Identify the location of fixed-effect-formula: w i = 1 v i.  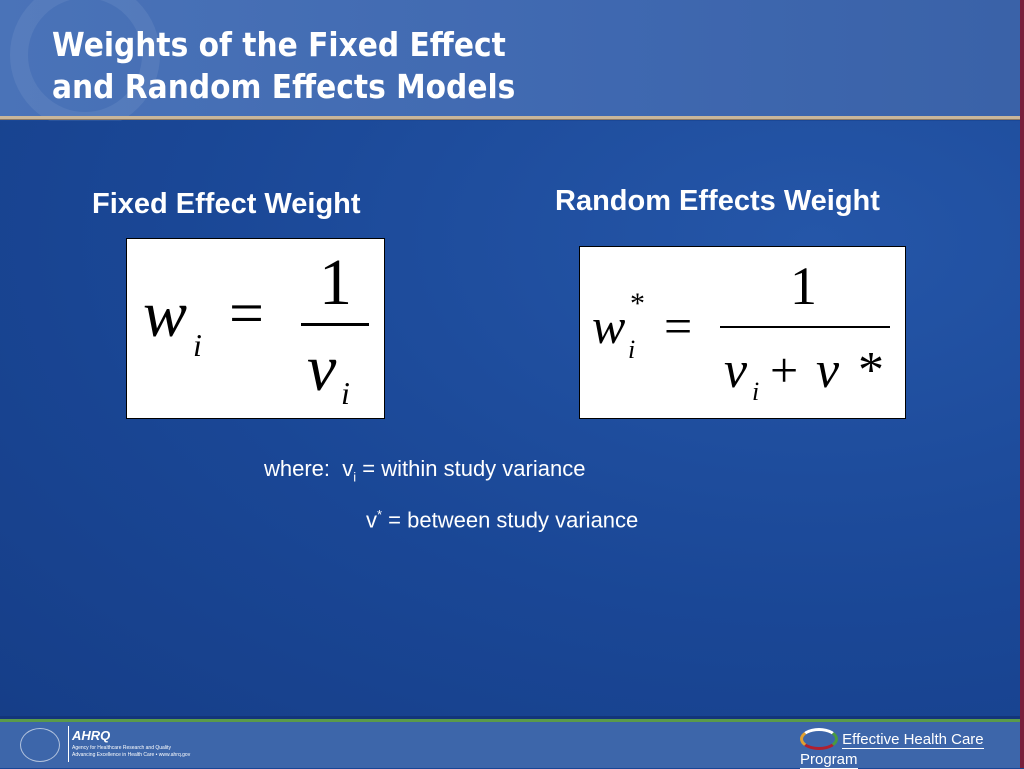
(255, 328).